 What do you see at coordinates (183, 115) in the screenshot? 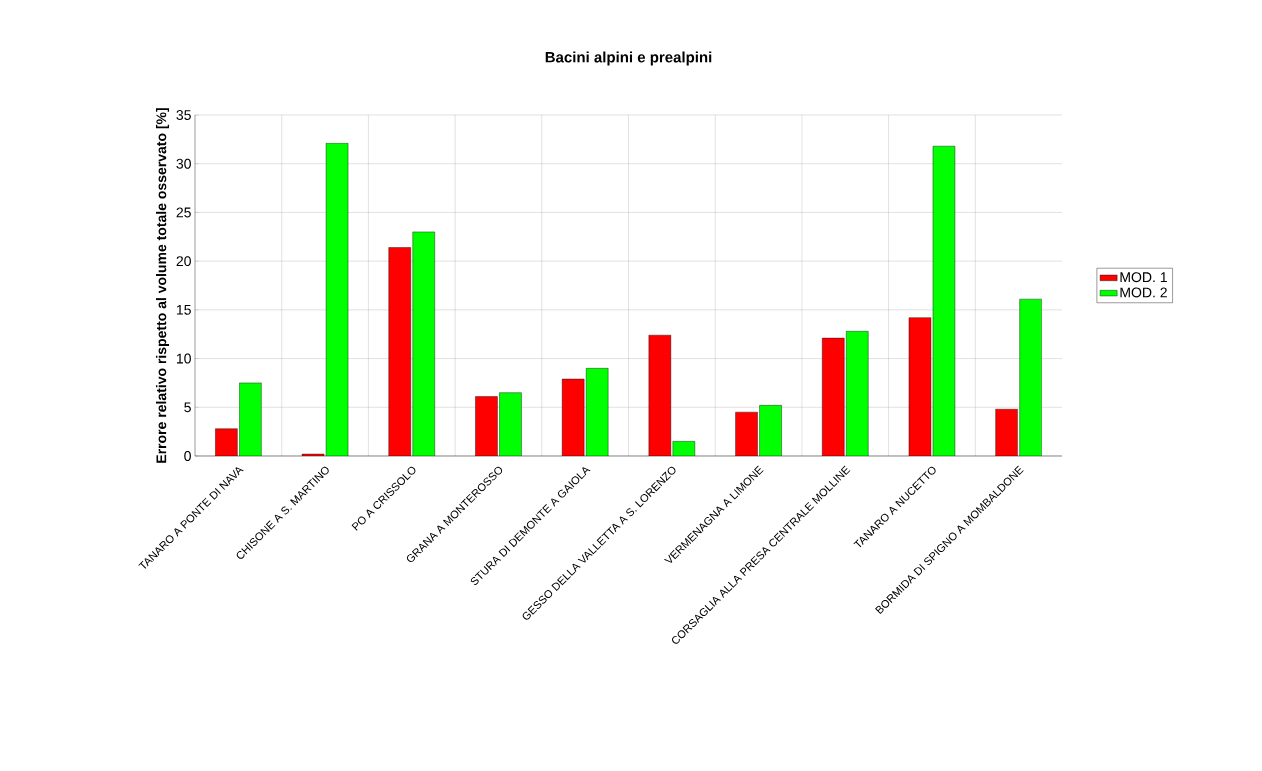
I see `y-tick-label: 35` at bounding box center [183, 115].